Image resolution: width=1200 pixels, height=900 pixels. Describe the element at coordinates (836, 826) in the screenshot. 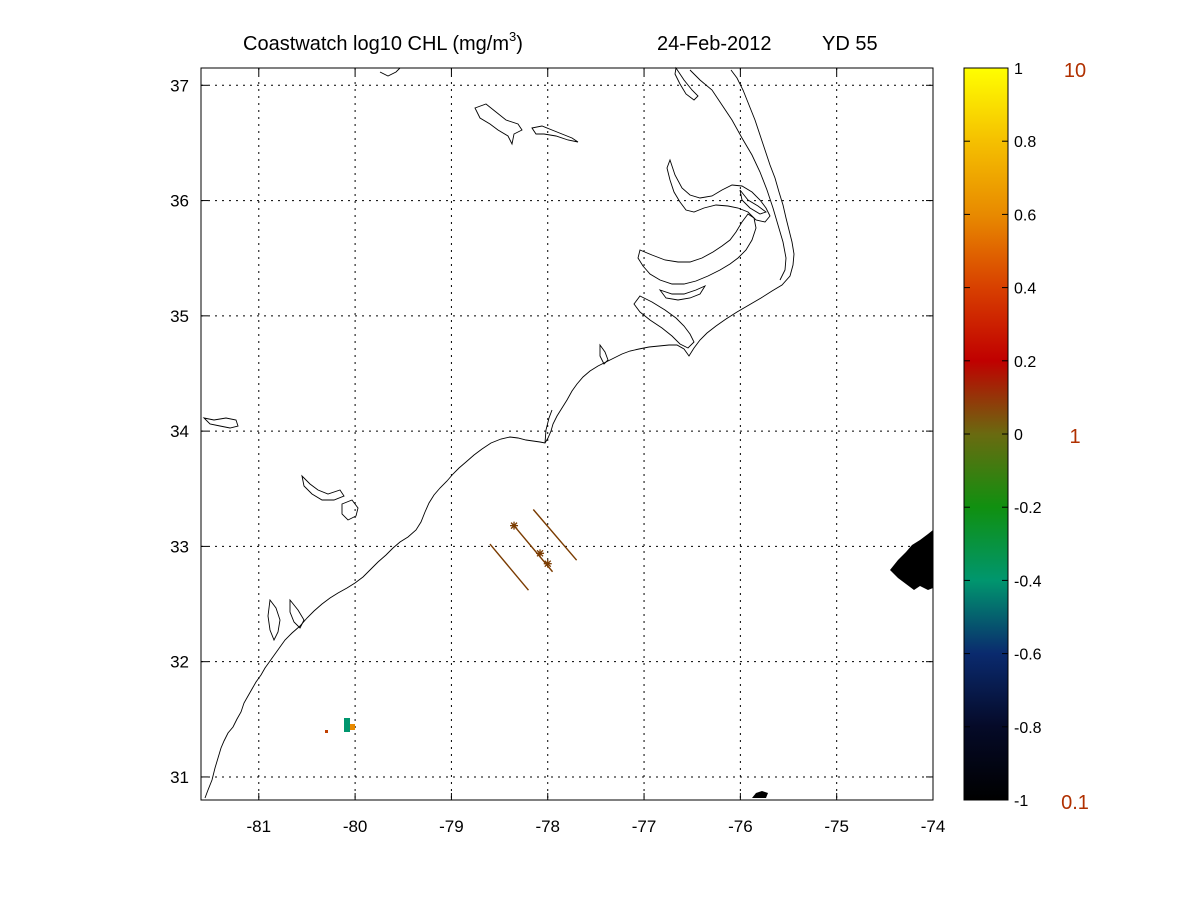

I see `lon-tick-label: -75` at that location.